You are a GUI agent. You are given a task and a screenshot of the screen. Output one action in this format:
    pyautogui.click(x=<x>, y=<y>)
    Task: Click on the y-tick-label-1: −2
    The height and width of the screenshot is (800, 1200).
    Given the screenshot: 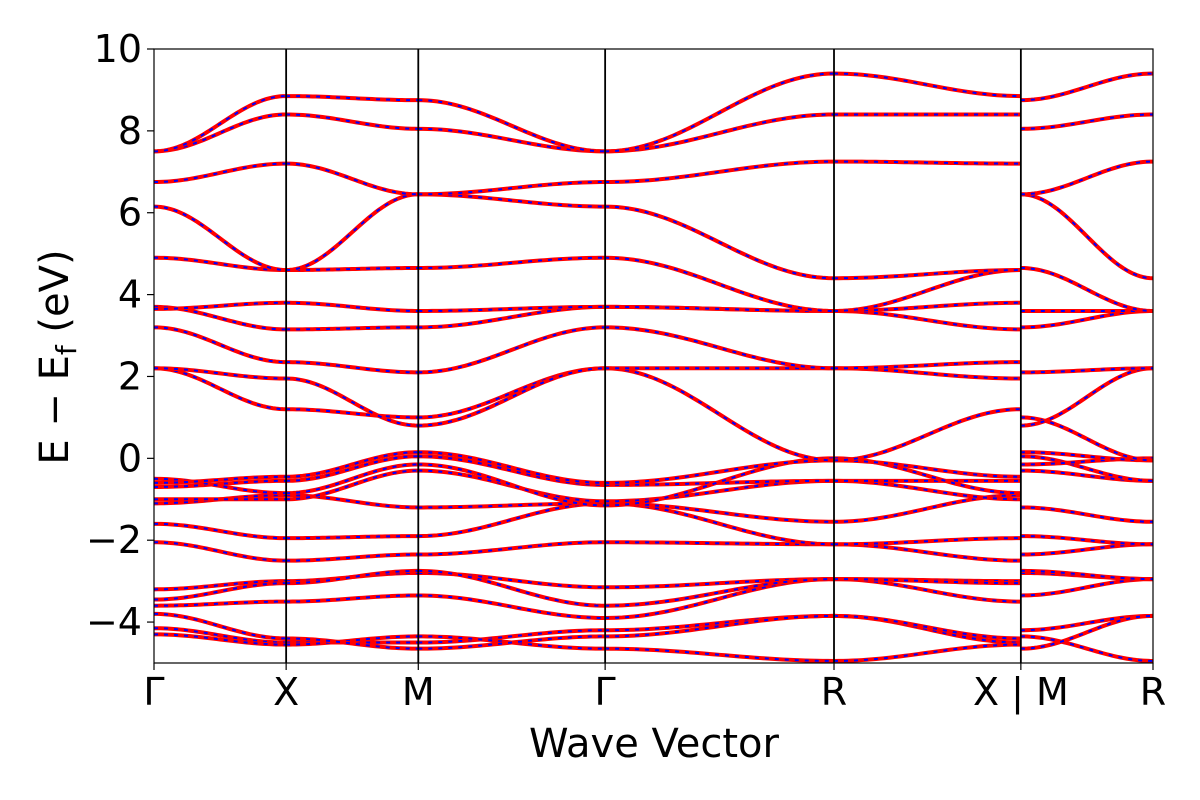 What is the action you would take?
    pyautogui.click(x=114, y=540)
    